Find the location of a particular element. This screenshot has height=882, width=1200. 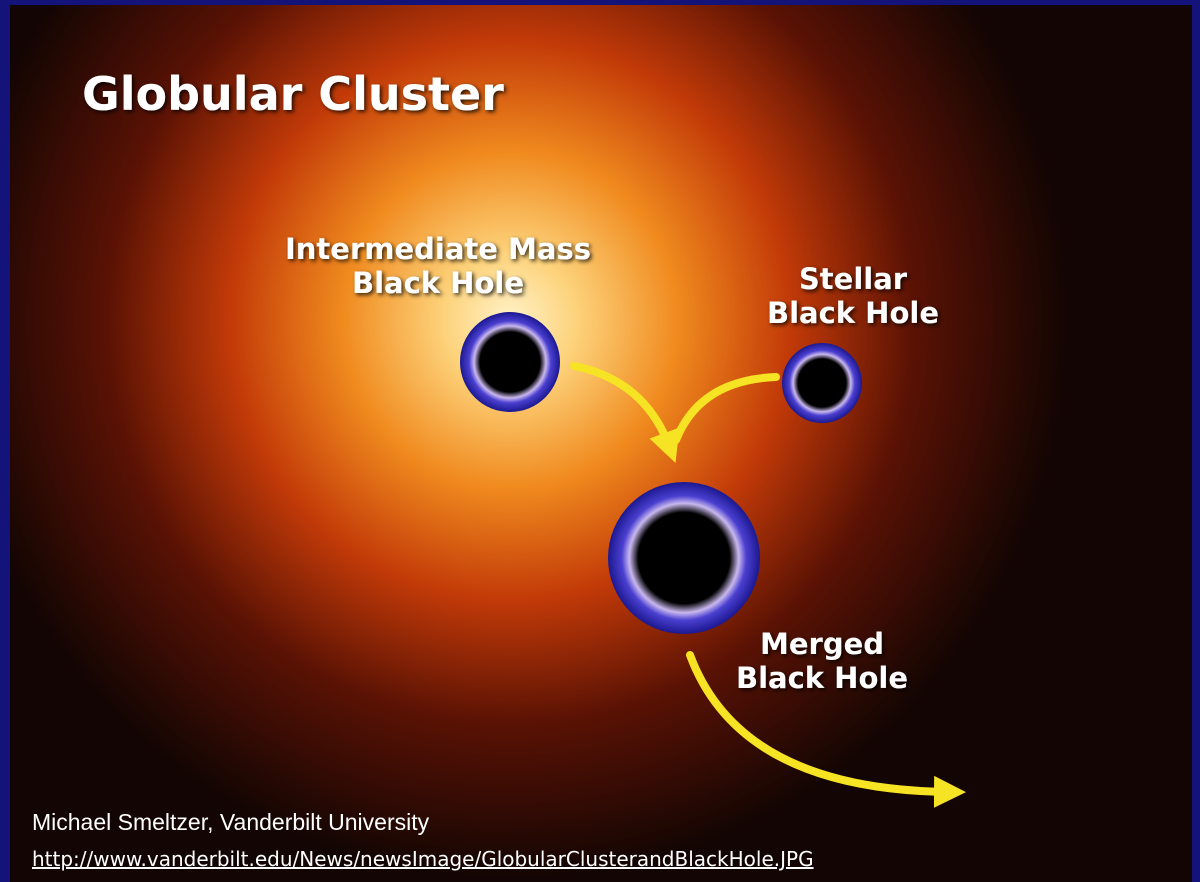

merged-black-hole is located at coordinates (684, 558).